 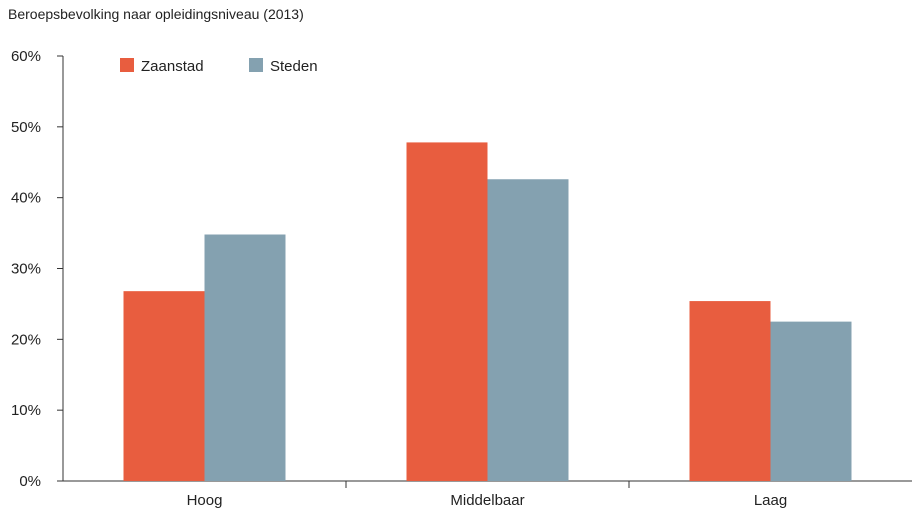 What do you see at coordinates (127, 65) in the screenshot?
I see `legend-swatch-zaanstad` at bounding box center [127, 65].